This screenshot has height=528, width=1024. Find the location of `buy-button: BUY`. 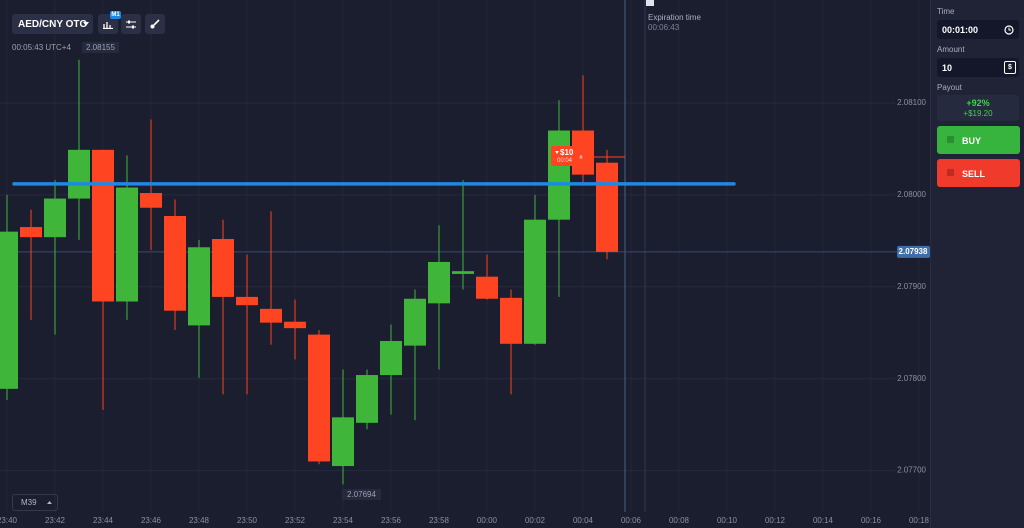

buy-button: BUY is located at coordinates (978, 140).